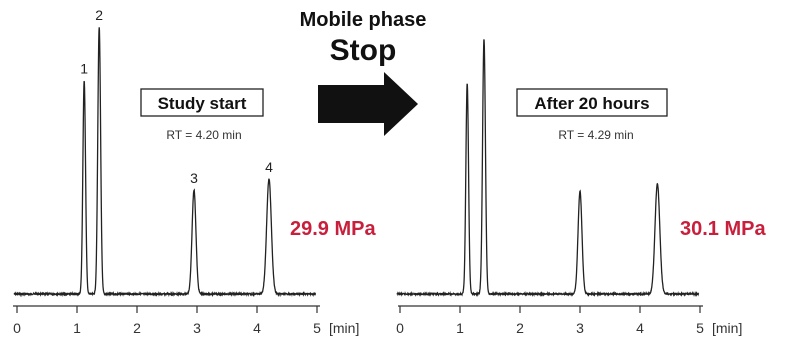  I want to click on x-unit-label-study-start: [min], so click(344, 328).